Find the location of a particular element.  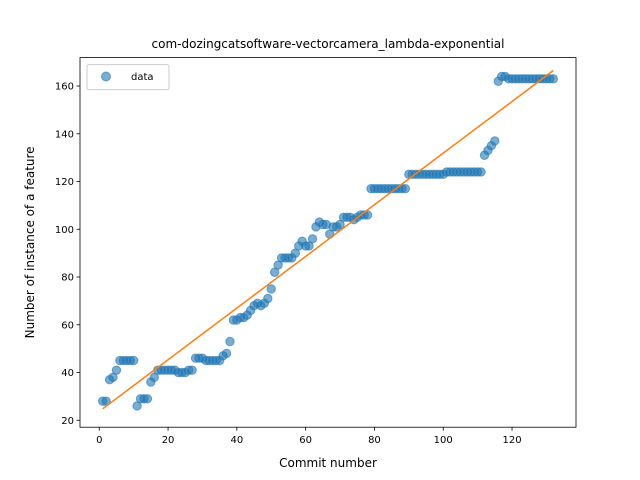

legend: data is located at coordinates (128, 77).